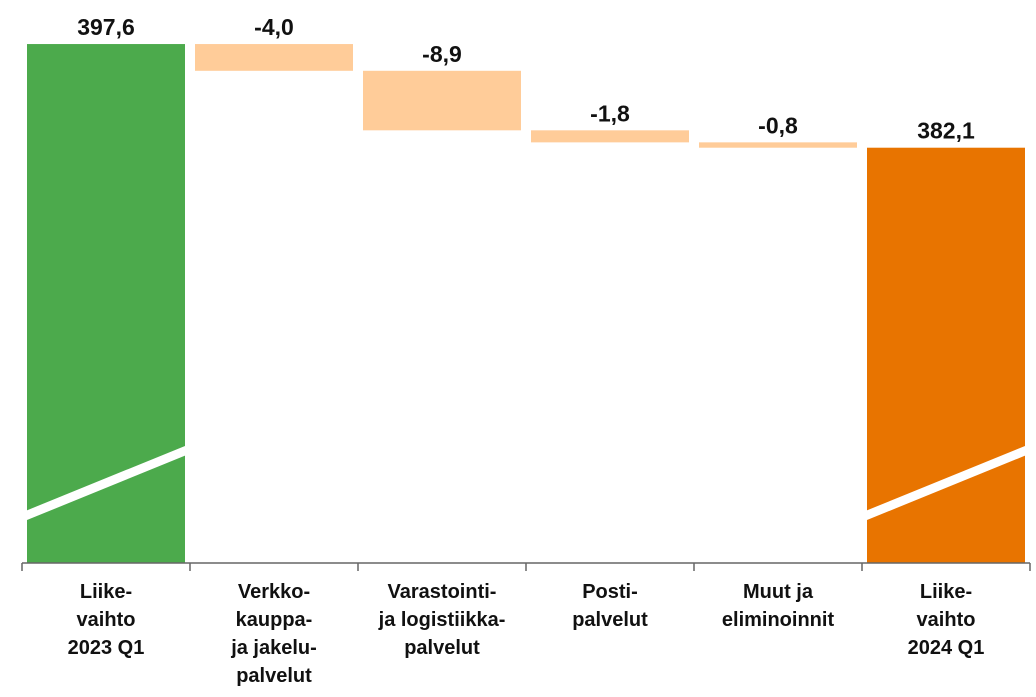 The width and height of the screenshot is (1036, 697). I want to click on value-label: -4,0, so click(274, 27).